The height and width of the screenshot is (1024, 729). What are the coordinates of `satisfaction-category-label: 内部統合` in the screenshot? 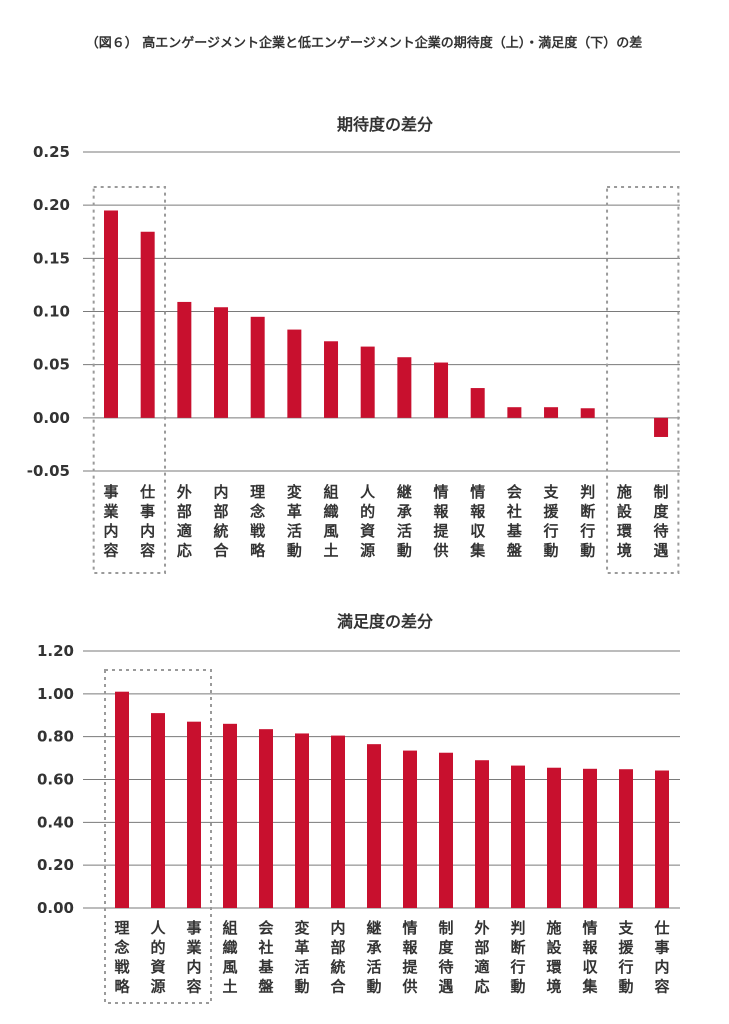 It's located at (337, 957).